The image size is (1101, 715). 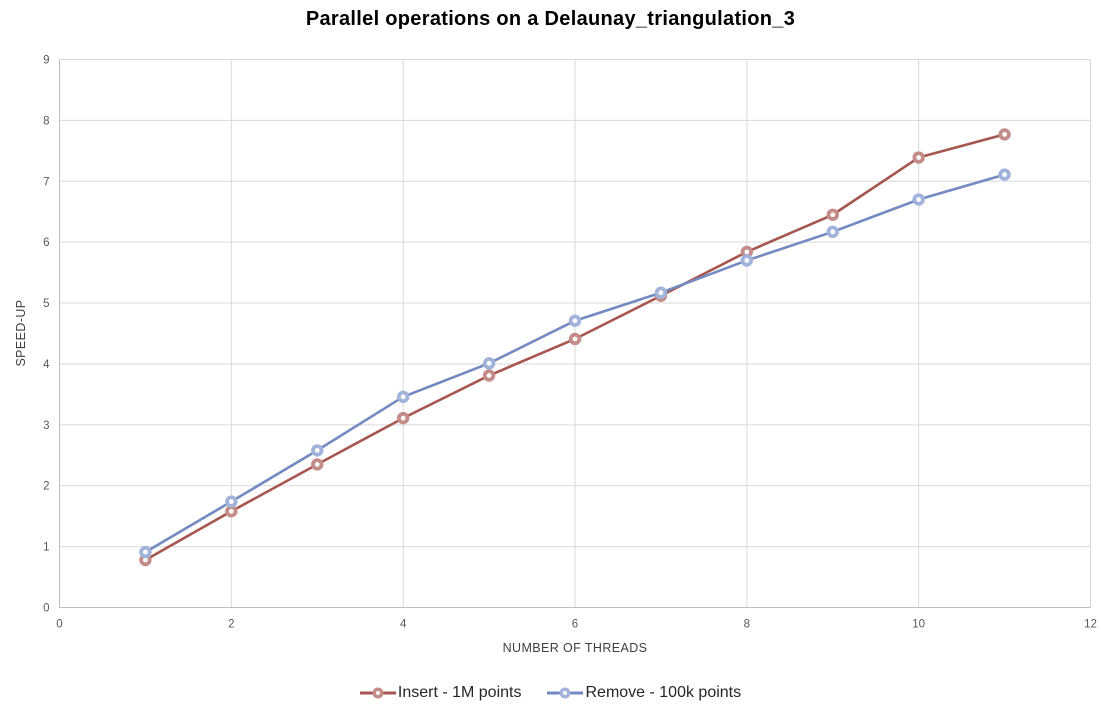 What do you see at coordinates (377, 693) in the screenshot?
I see `insert-series-swatch-icon` at bounding box center [377, 693].